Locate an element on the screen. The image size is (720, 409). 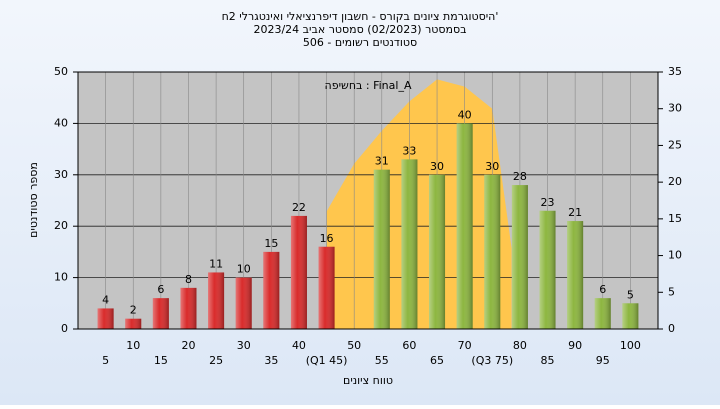
data-label: 28 is located at coordinates (520, 176).